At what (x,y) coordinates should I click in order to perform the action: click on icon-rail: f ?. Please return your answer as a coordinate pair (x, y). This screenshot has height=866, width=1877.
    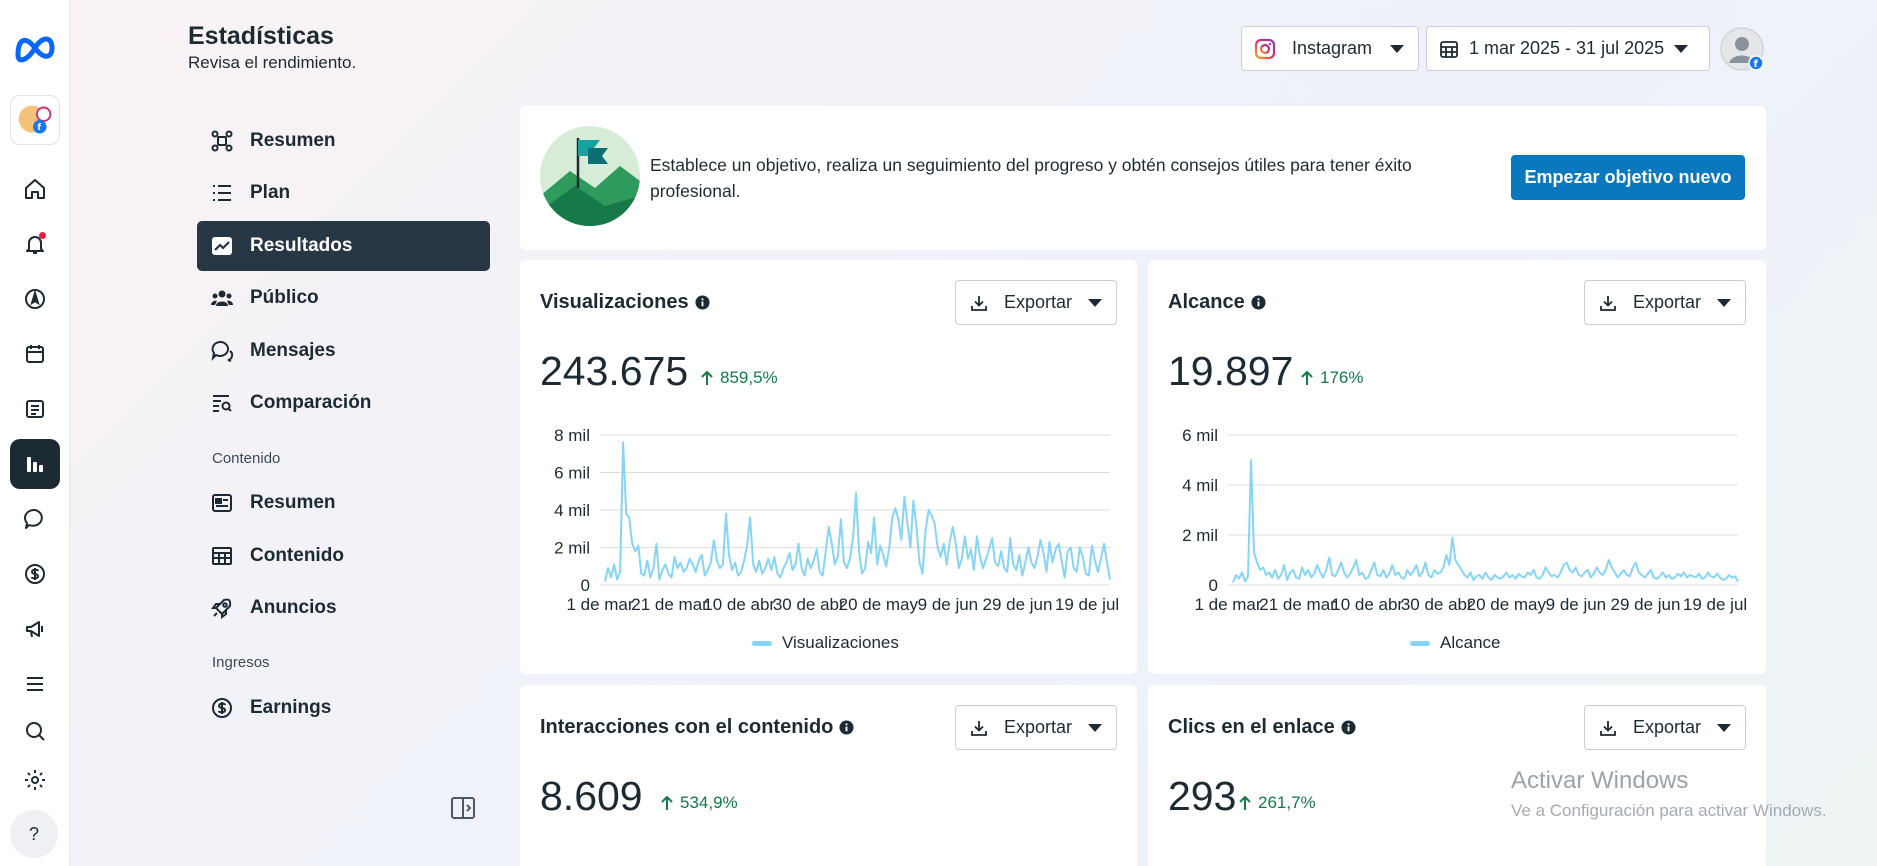
    Looking at the image, I should click on (35, 433).